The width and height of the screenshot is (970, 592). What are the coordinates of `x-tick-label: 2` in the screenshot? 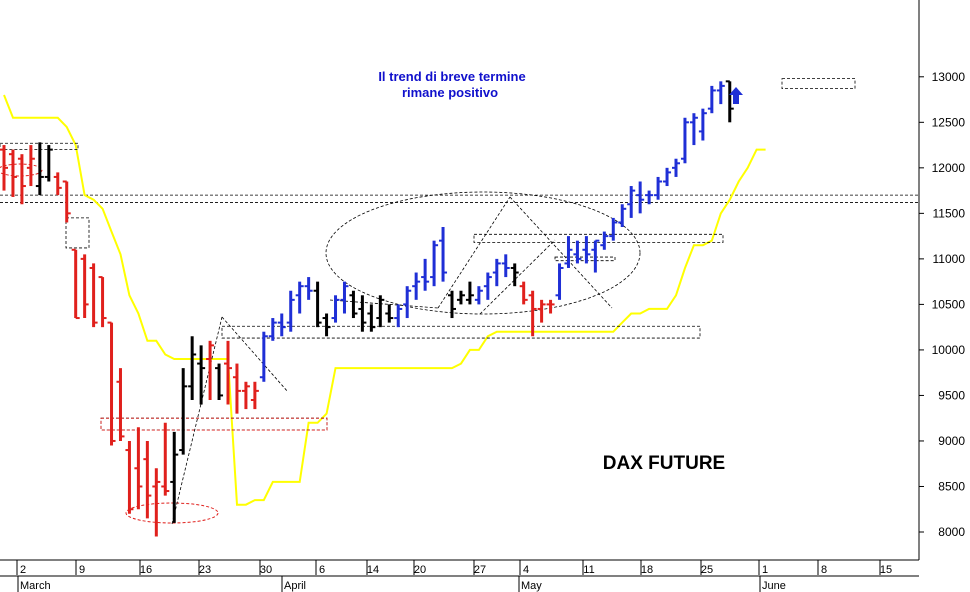 It's located at (23, 570).